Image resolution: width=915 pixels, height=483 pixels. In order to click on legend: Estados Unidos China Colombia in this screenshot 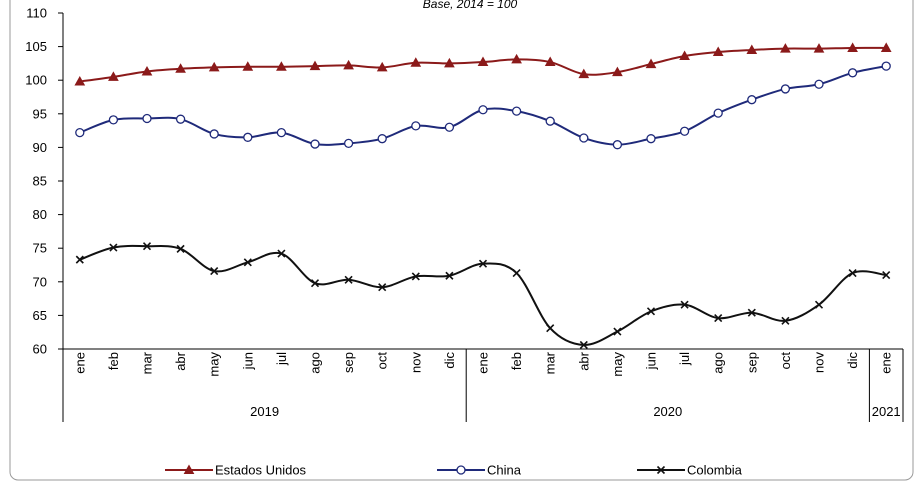, I will do `click(454, 470)`.